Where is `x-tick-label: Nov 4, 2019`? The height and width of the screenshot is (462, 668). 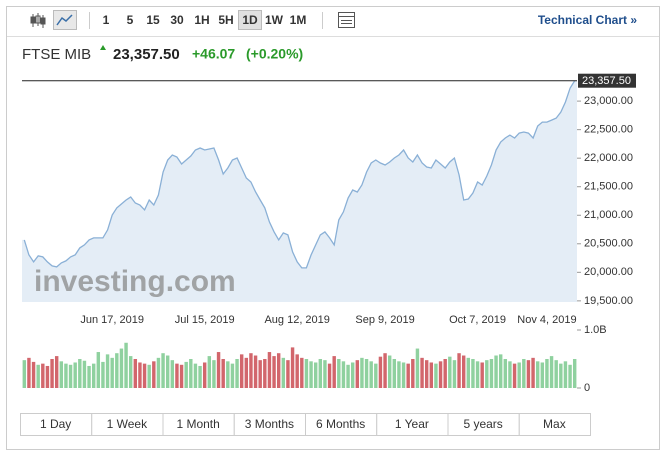 x-tick-label: Nov 4, 2019 is located at coordinates (546, 320).